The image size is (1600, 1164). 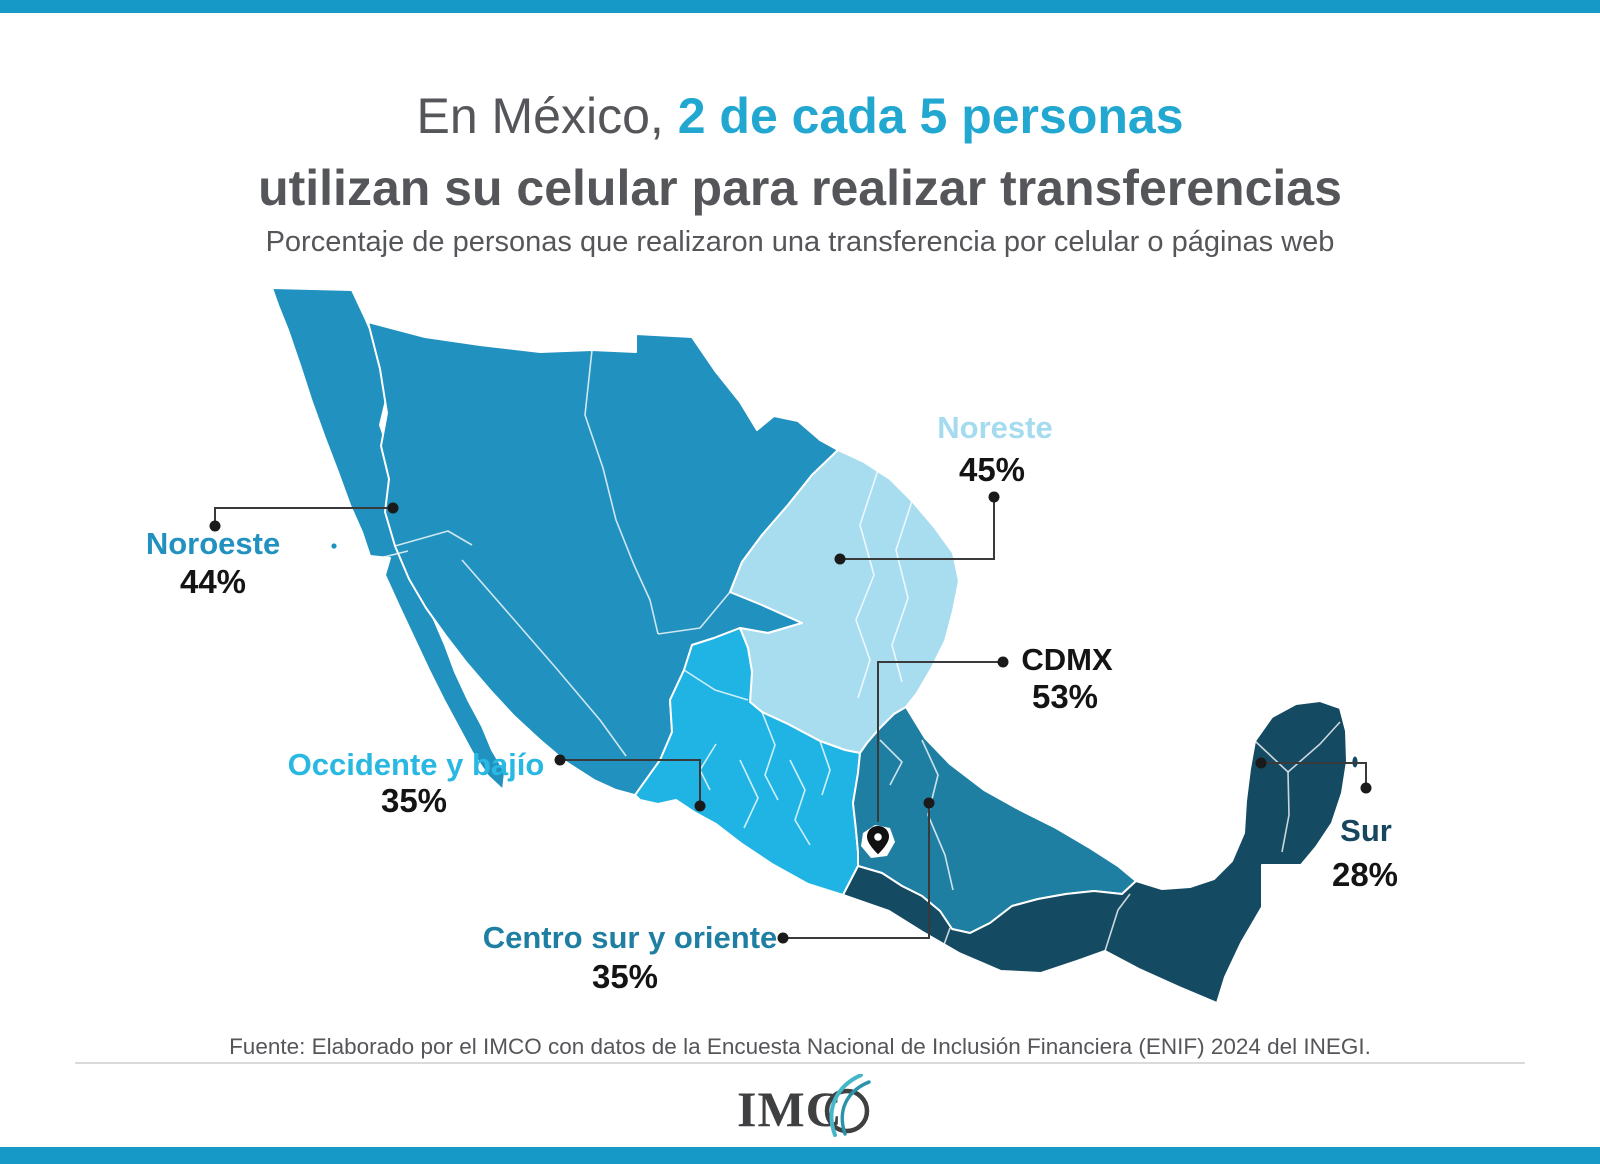 I want to click on region-value-sur: 28%, so click(x=1365, y=874).